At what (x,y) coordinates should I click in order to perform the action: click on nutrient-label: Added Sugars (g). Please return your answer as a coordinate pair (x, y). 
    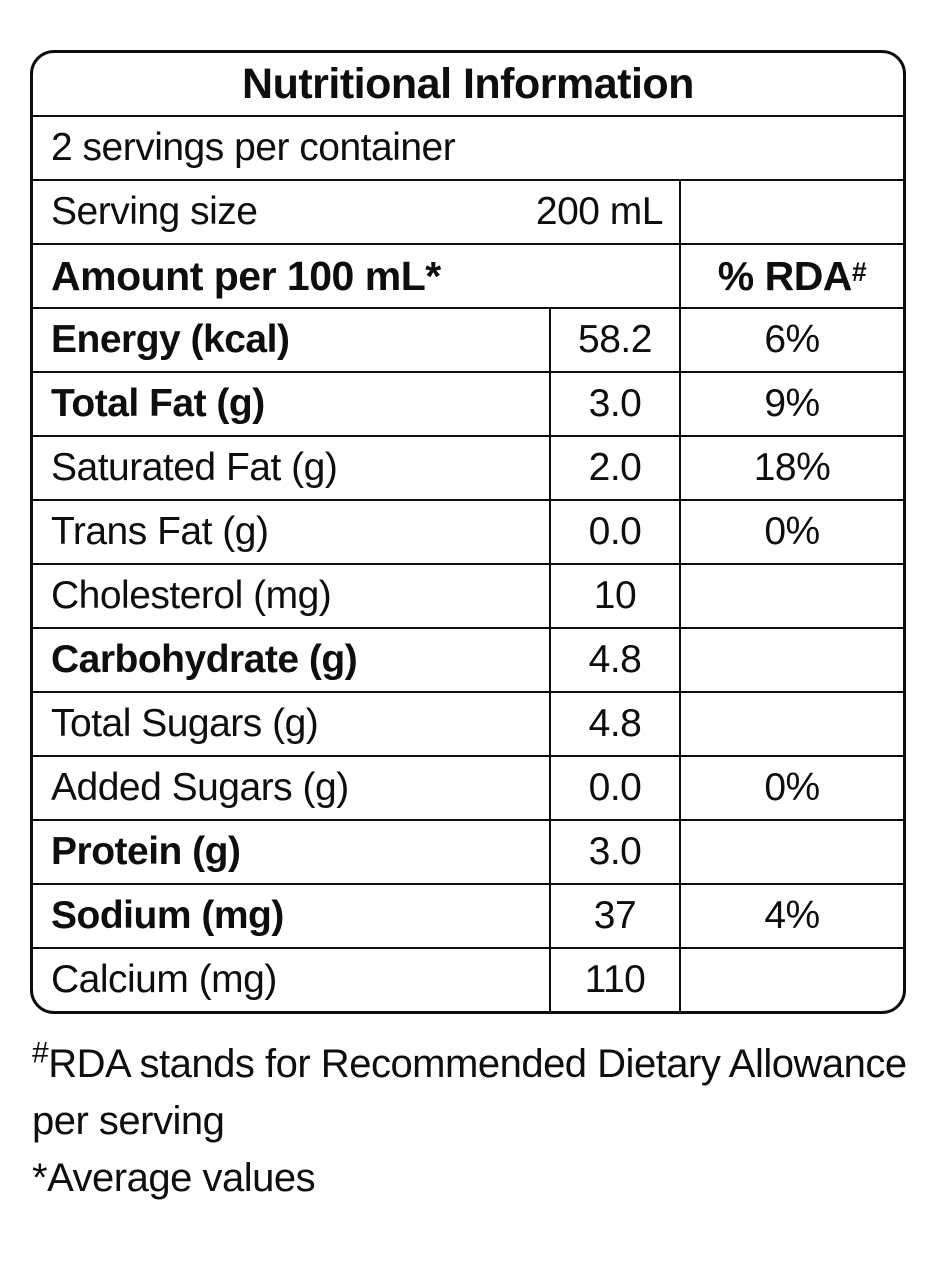
    Looking at the image, I should click on (200, 787).